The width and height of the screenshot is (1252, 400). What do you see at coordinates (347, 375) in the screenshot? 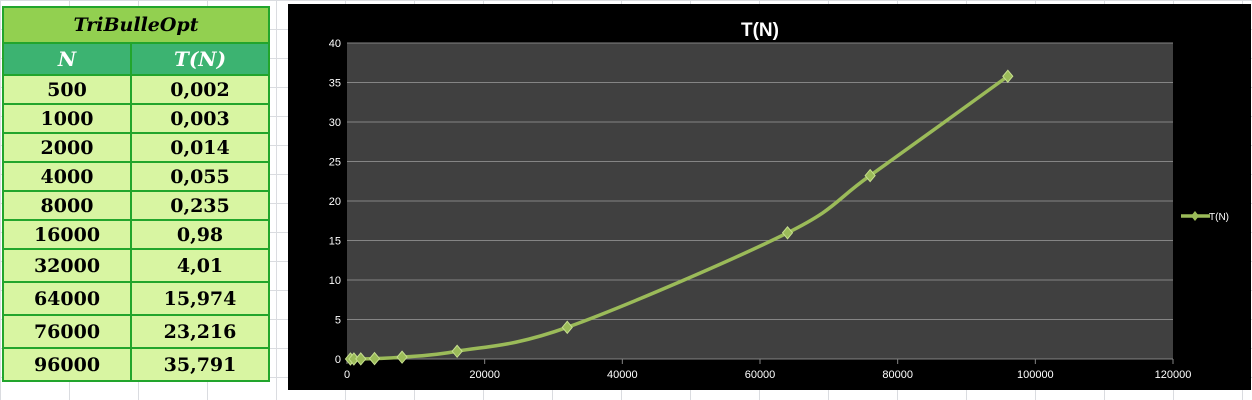
I see `x-tick-label: 0` at bounding box center [347, 375].